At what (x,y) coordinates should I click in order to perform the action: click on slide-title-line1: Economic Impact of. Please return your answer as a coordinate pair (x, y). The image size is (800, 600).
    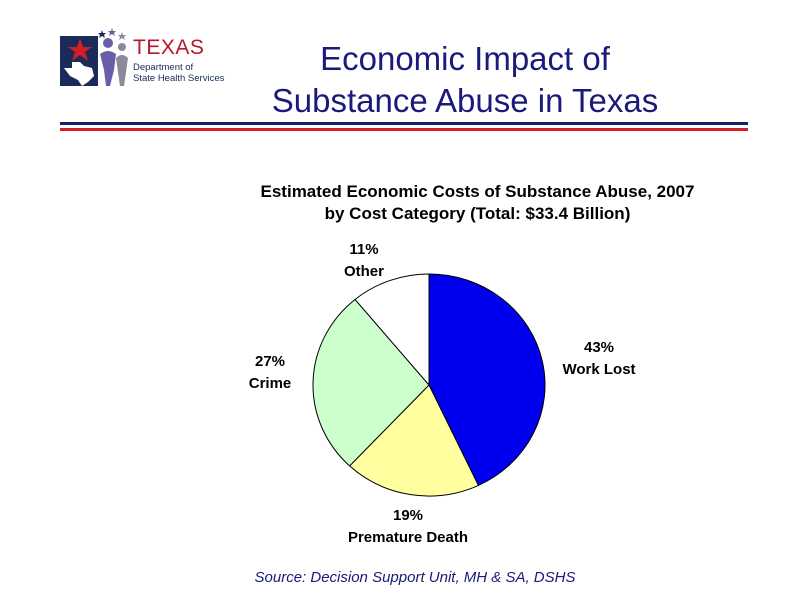
    Looking at the image, I should click on (465, 58).